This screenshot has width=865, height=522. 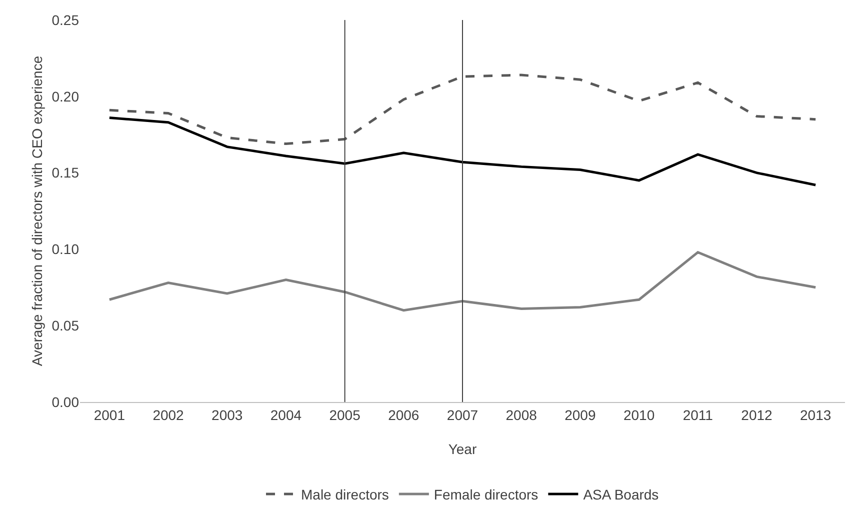 I want to click on x-axis-title: Year, so click(x=462, y=449).